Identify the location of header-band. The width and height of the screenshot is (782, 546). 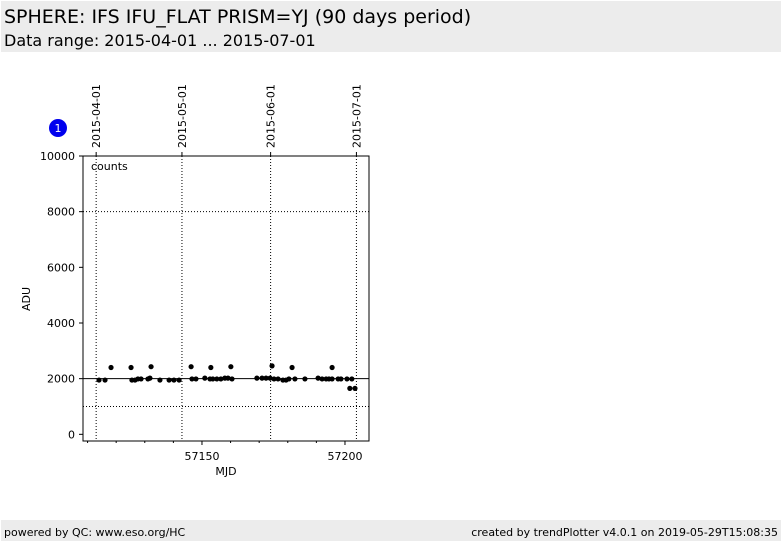
(391, 26).